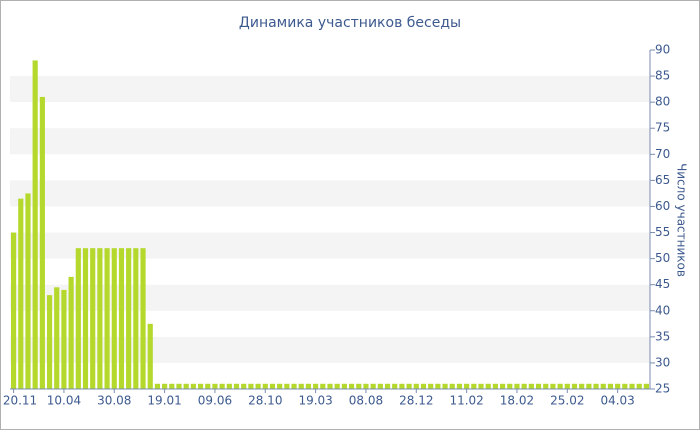  I want to click on x-tick-label: 11.02, so click(466, 401).